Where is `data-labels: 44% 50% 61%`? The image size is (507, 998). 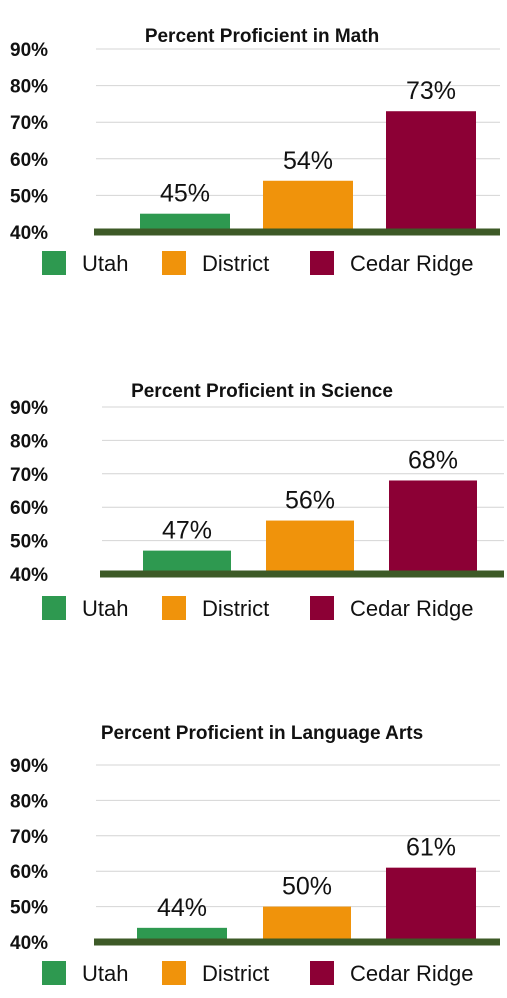
data-labels: 44% 50% 61% is located at coordinates (306, 878).